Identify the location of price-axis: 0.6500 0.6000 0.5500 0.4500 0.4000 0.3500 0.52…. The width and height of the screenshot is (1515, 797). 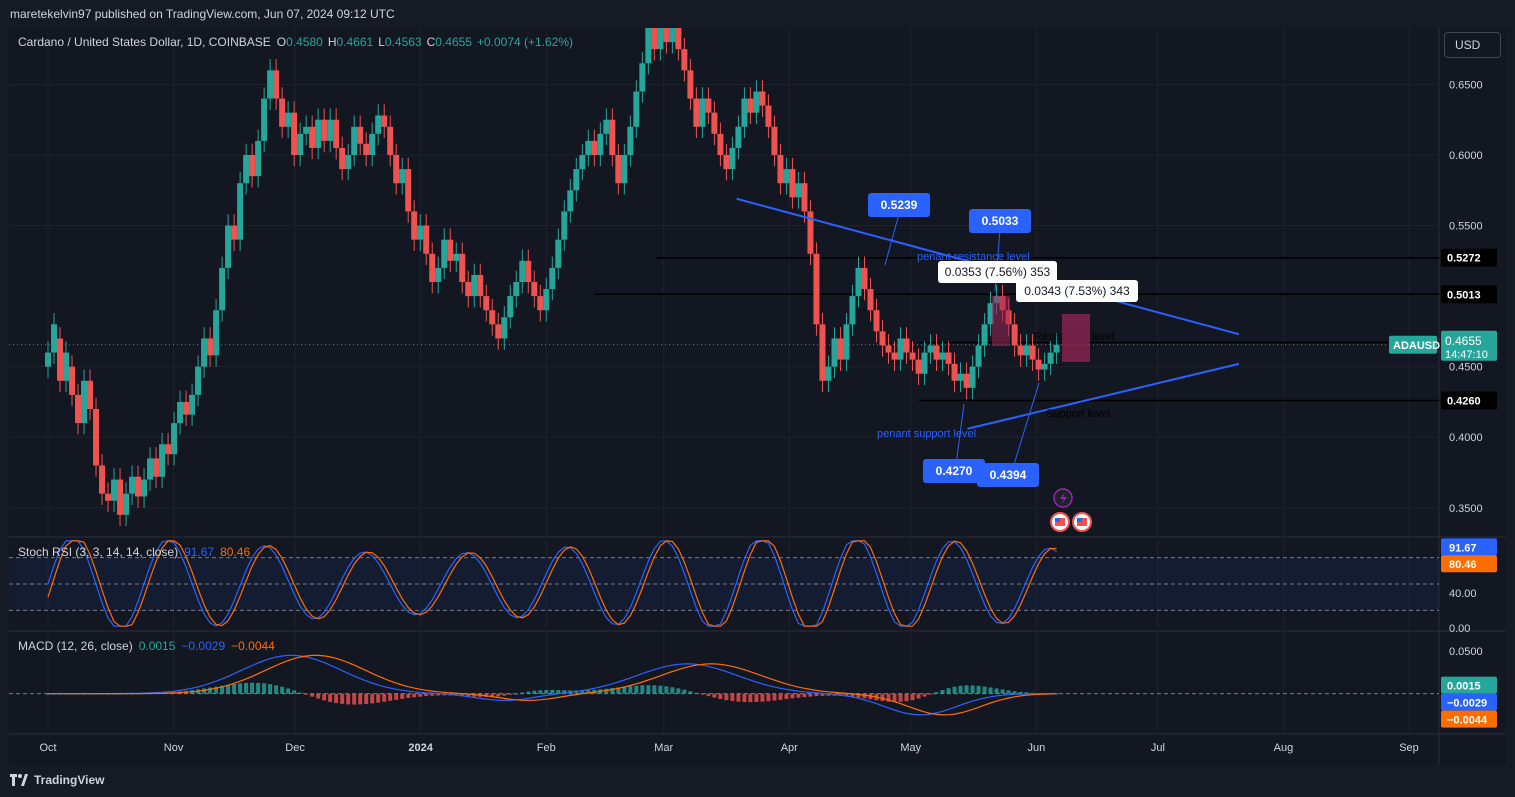
(1443, 403).